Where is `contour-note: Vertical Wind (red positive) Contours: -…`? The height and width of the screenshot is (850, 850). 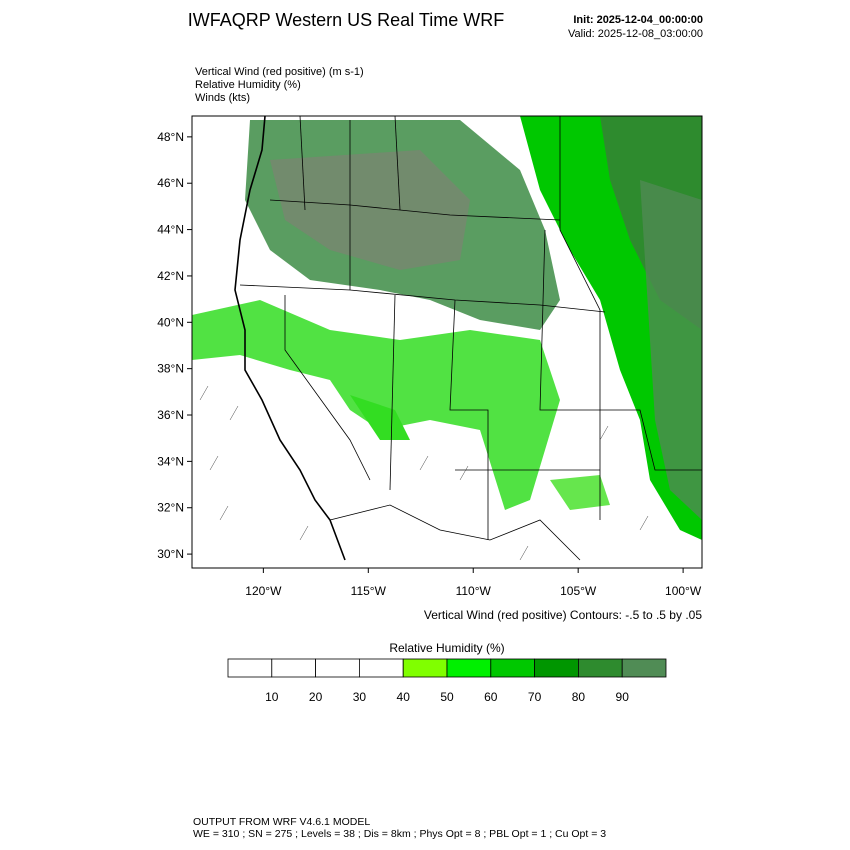
contour-note: Vertical Wind (red positive) Contours: -… is located at coordinates (563, 615).